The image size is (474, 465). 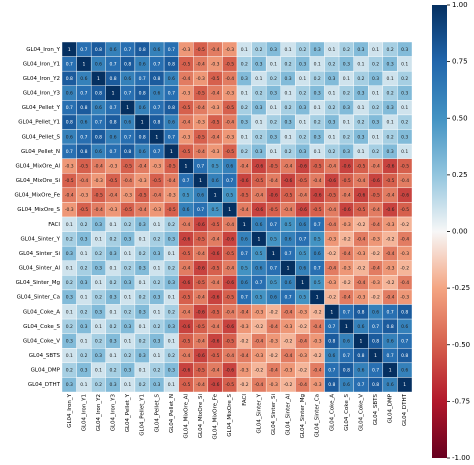 I want to click on heatmap-cell, so click(x=405, y=385).